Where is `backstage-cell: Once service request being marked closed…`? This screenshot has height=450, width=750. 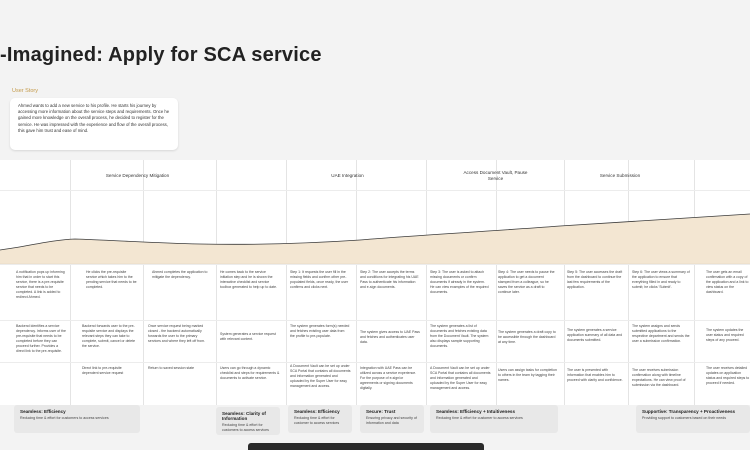 backstage-cell: Once service request being marked closed… is located at coordinates (177, 334).